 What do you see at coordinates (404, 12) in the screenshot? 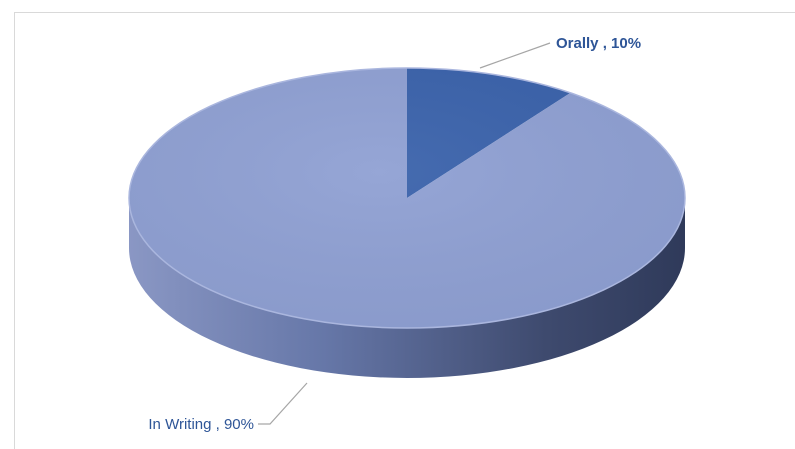
I see `chart-border-top` at bounding box center [404, 12].